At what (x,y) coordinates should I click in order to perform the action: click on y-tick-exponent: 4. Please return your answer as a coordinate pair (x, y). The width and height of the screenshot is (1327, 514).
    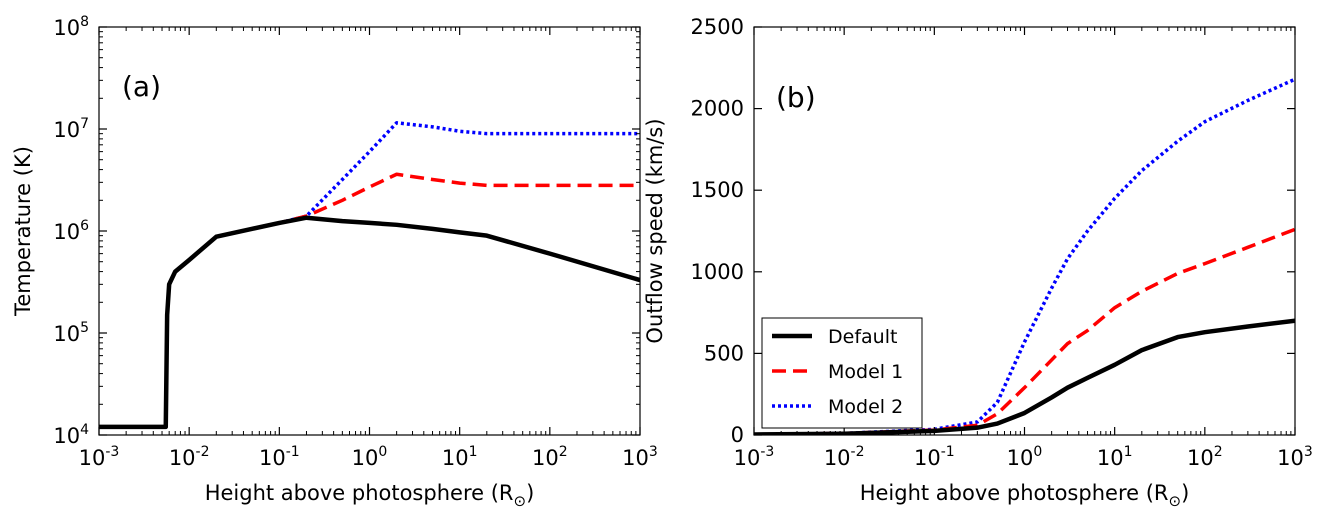
    Looking at the image, I should click on (84, 430).